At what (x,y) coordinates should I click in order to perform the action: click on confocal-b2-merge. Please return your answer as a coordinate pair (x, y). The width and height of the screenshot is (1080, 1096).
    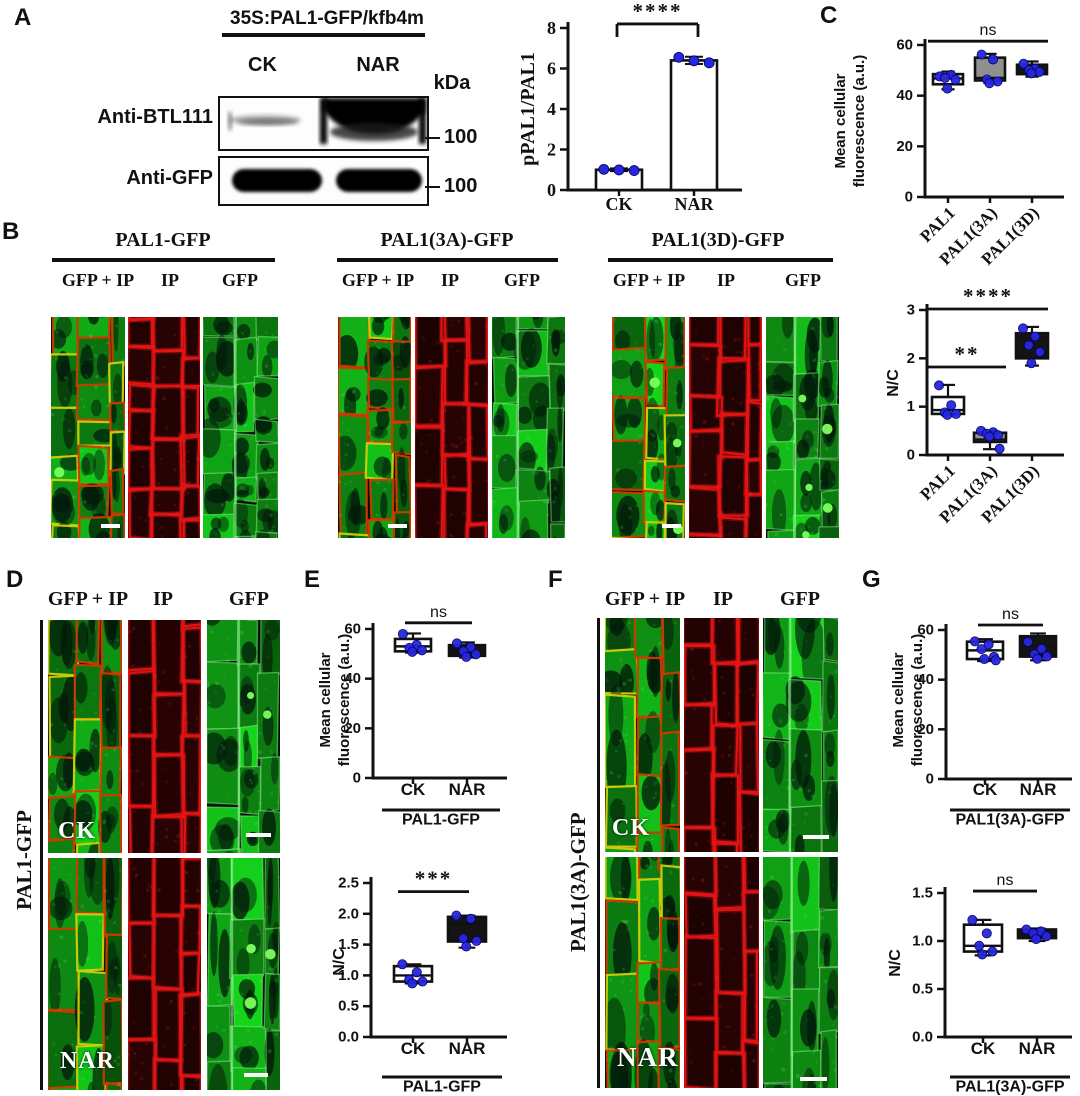
    Looking at the image, I should click on (373, 434).